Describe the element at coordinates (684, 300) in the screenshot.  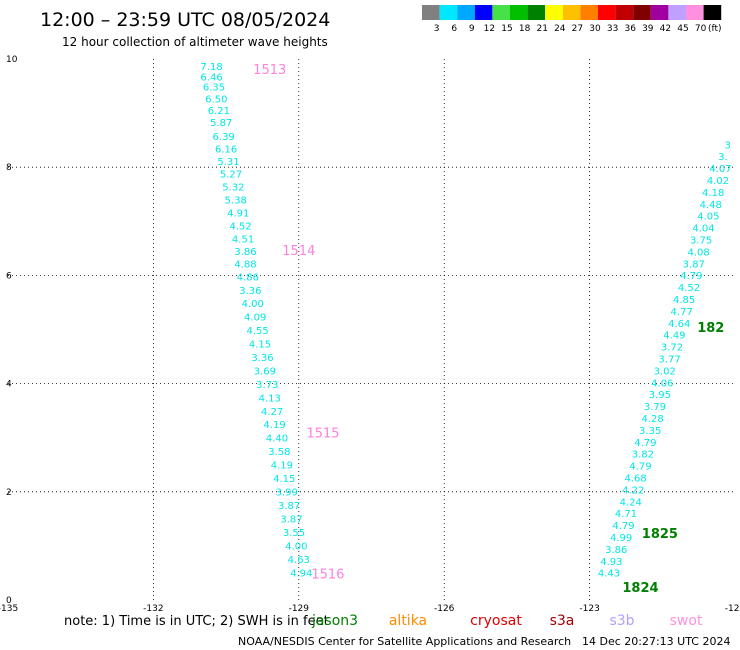
I see `wave-height-value: 4.85` at that location.